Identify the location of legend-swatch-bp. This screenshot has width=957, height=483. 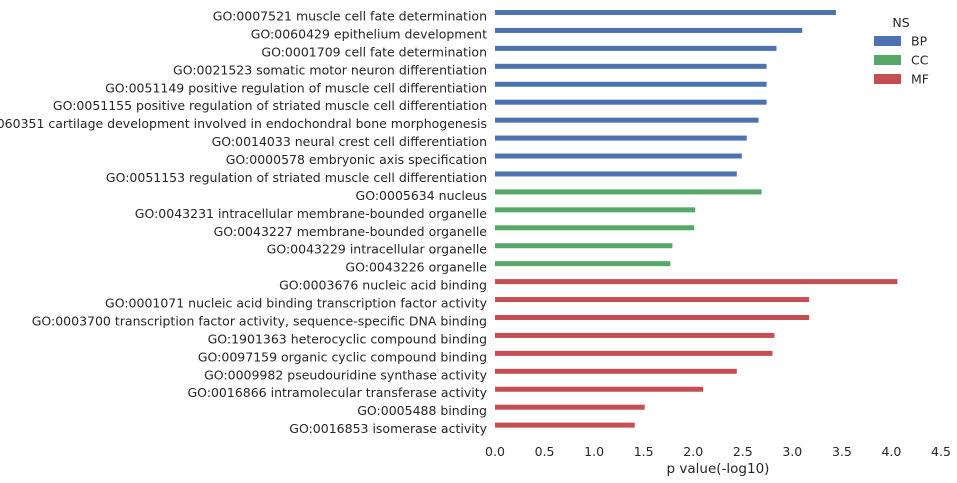
(887, 41).